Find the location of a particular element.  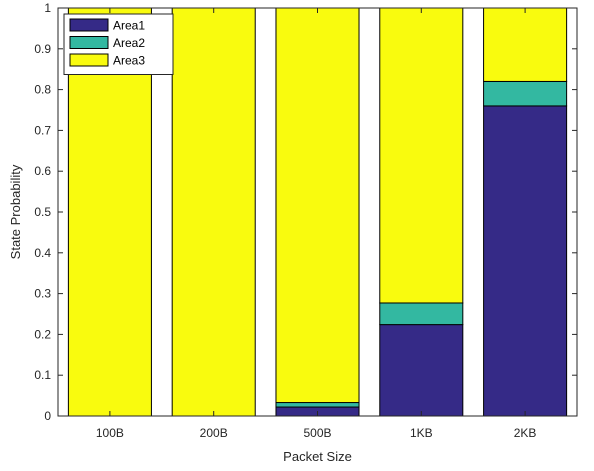

y-axis-title: State Probability is located at coordinates (15, 211).